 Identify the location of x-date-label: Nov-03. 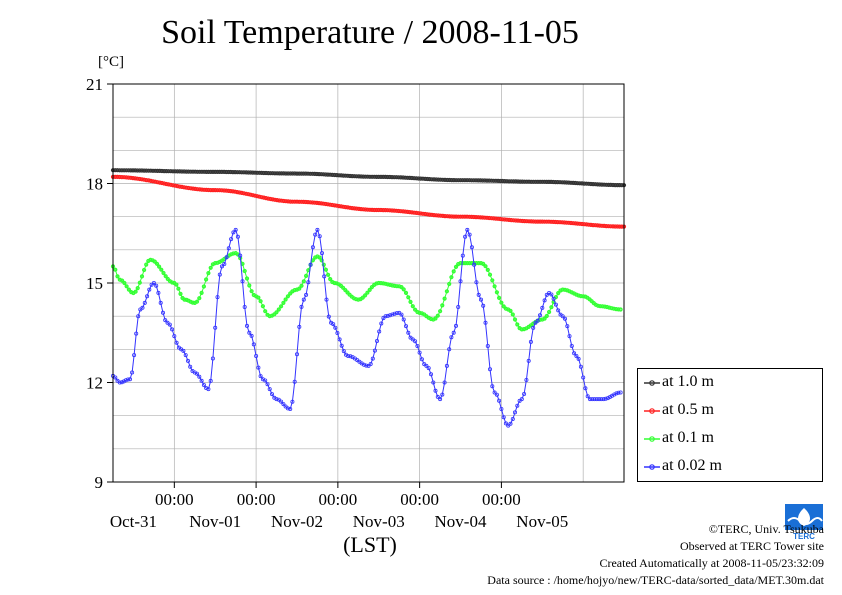
(379, 521).